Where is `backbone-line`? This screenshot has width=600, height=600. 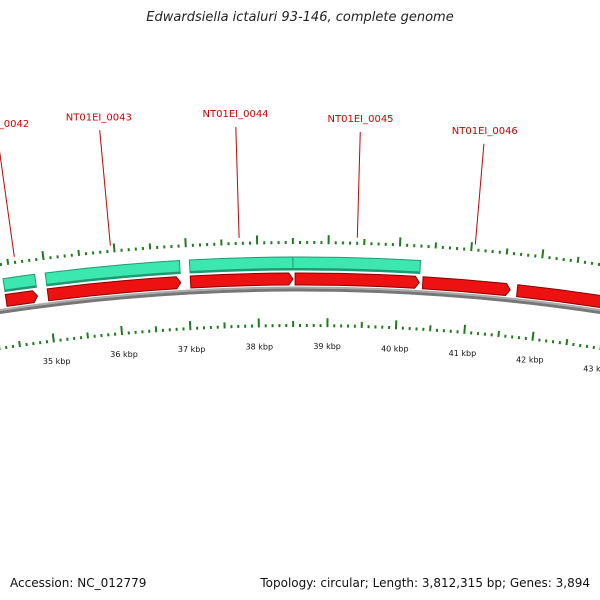 backbone-line is located at coordinates (300, 301).